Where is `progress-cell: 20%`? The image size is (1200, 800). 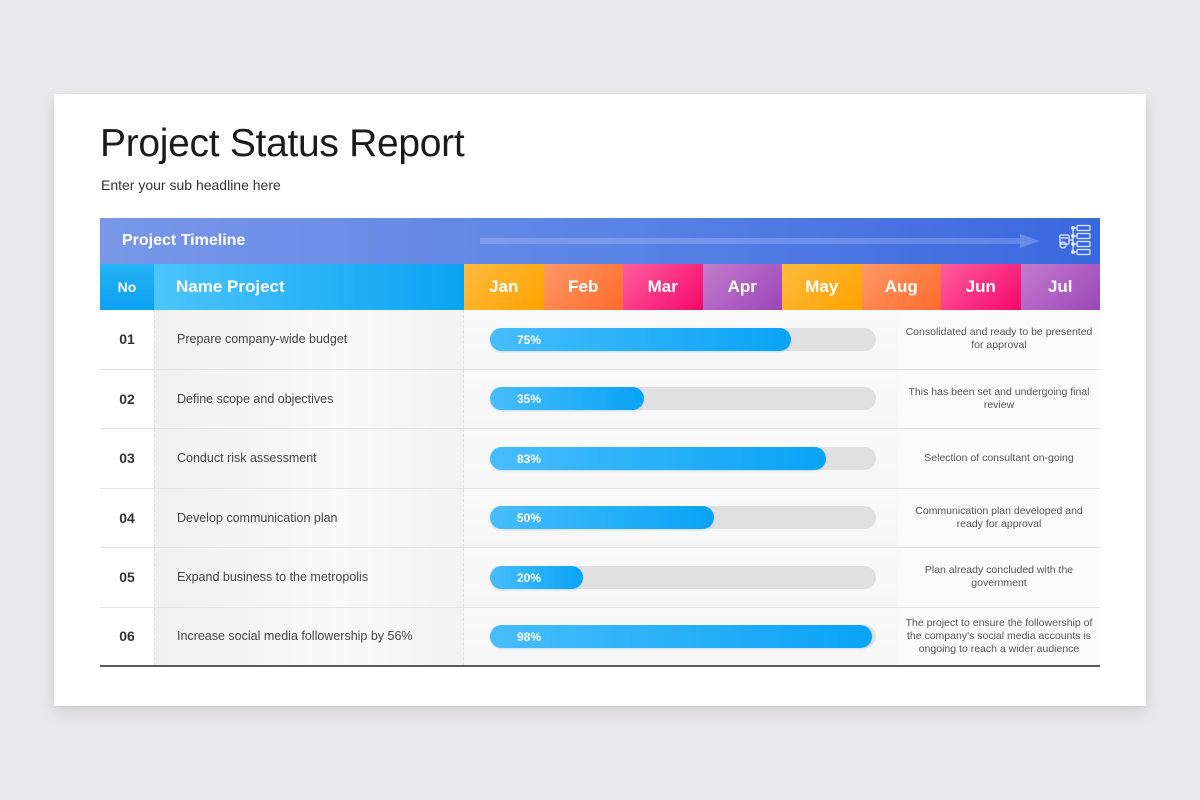 progress-cell: 20% is located at coordinates (681, 577).